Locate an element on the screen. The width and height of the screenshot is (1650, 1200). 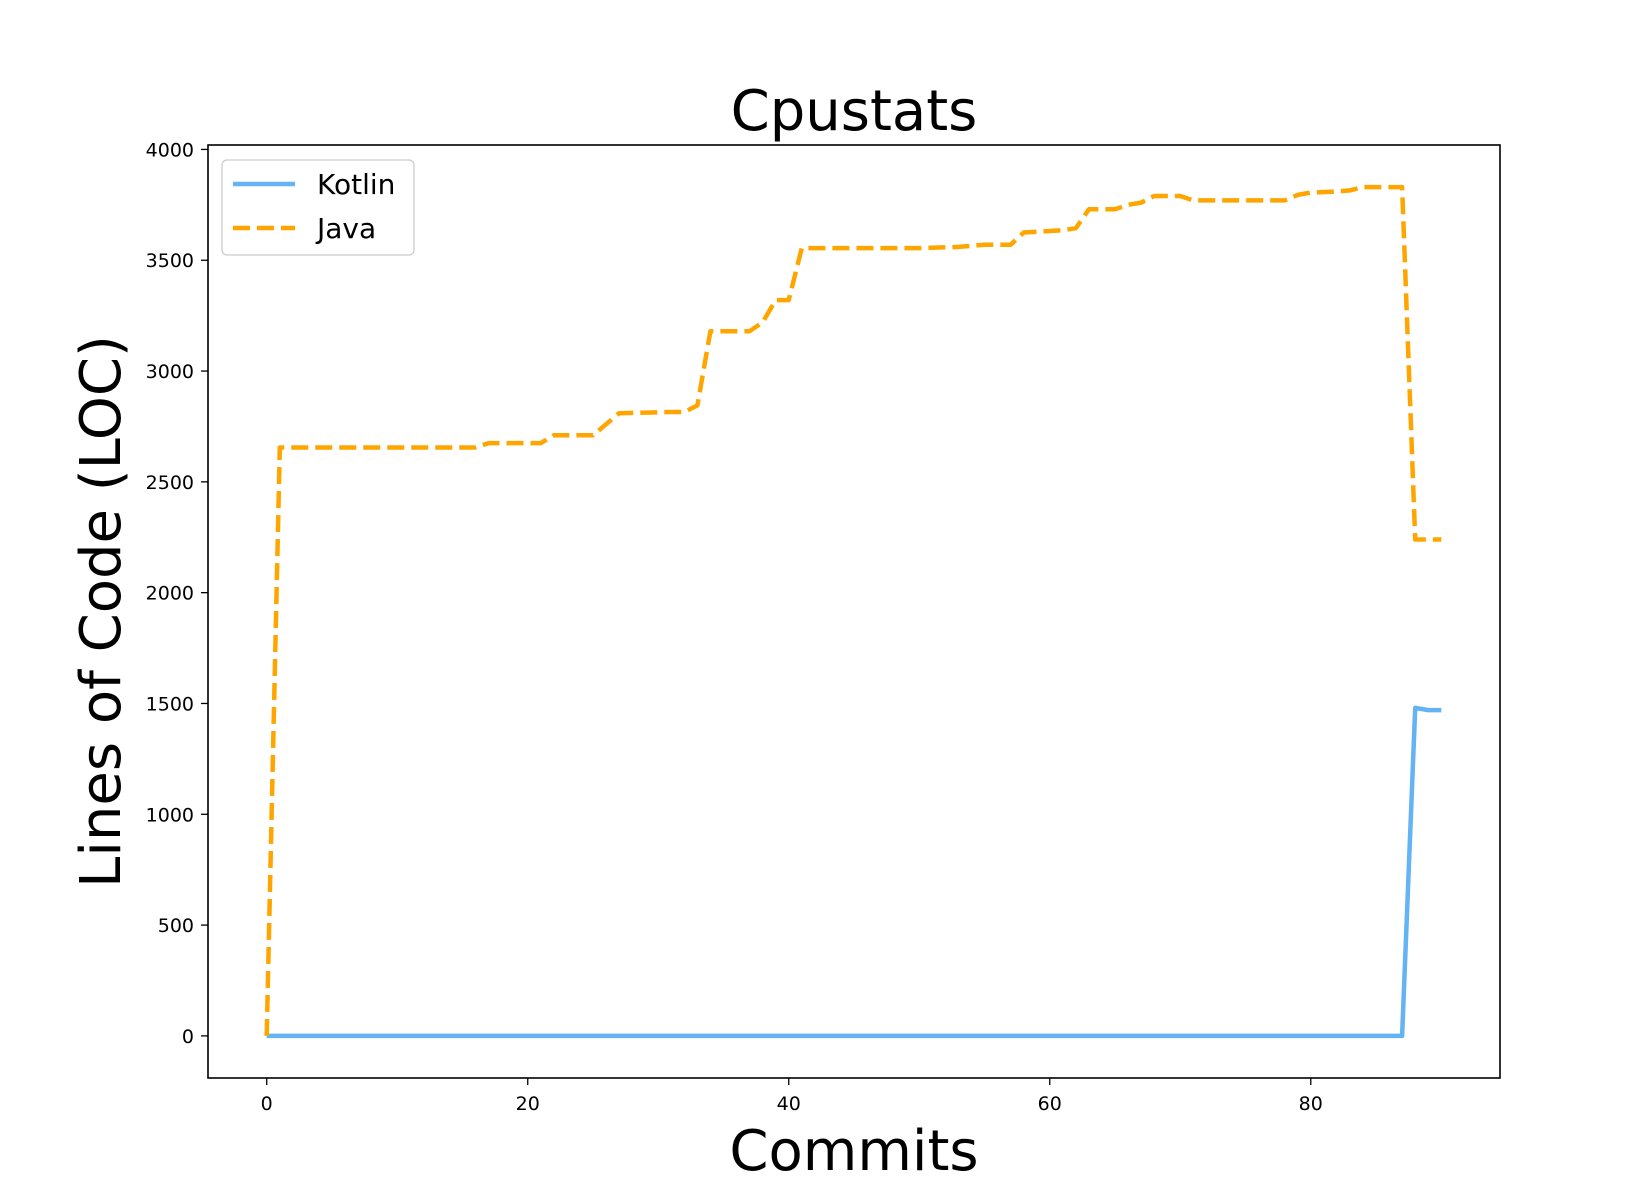
y-axis-ticks: 0 500 1000 1500 2000 2500 3000 3500 4000 is located at coordinates (177, 593).